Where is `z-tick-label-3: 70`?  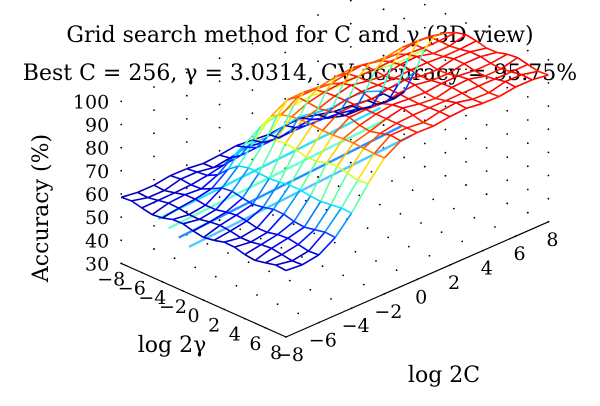
z-tick-label-3: 70 is located at coordinates (97, 172).